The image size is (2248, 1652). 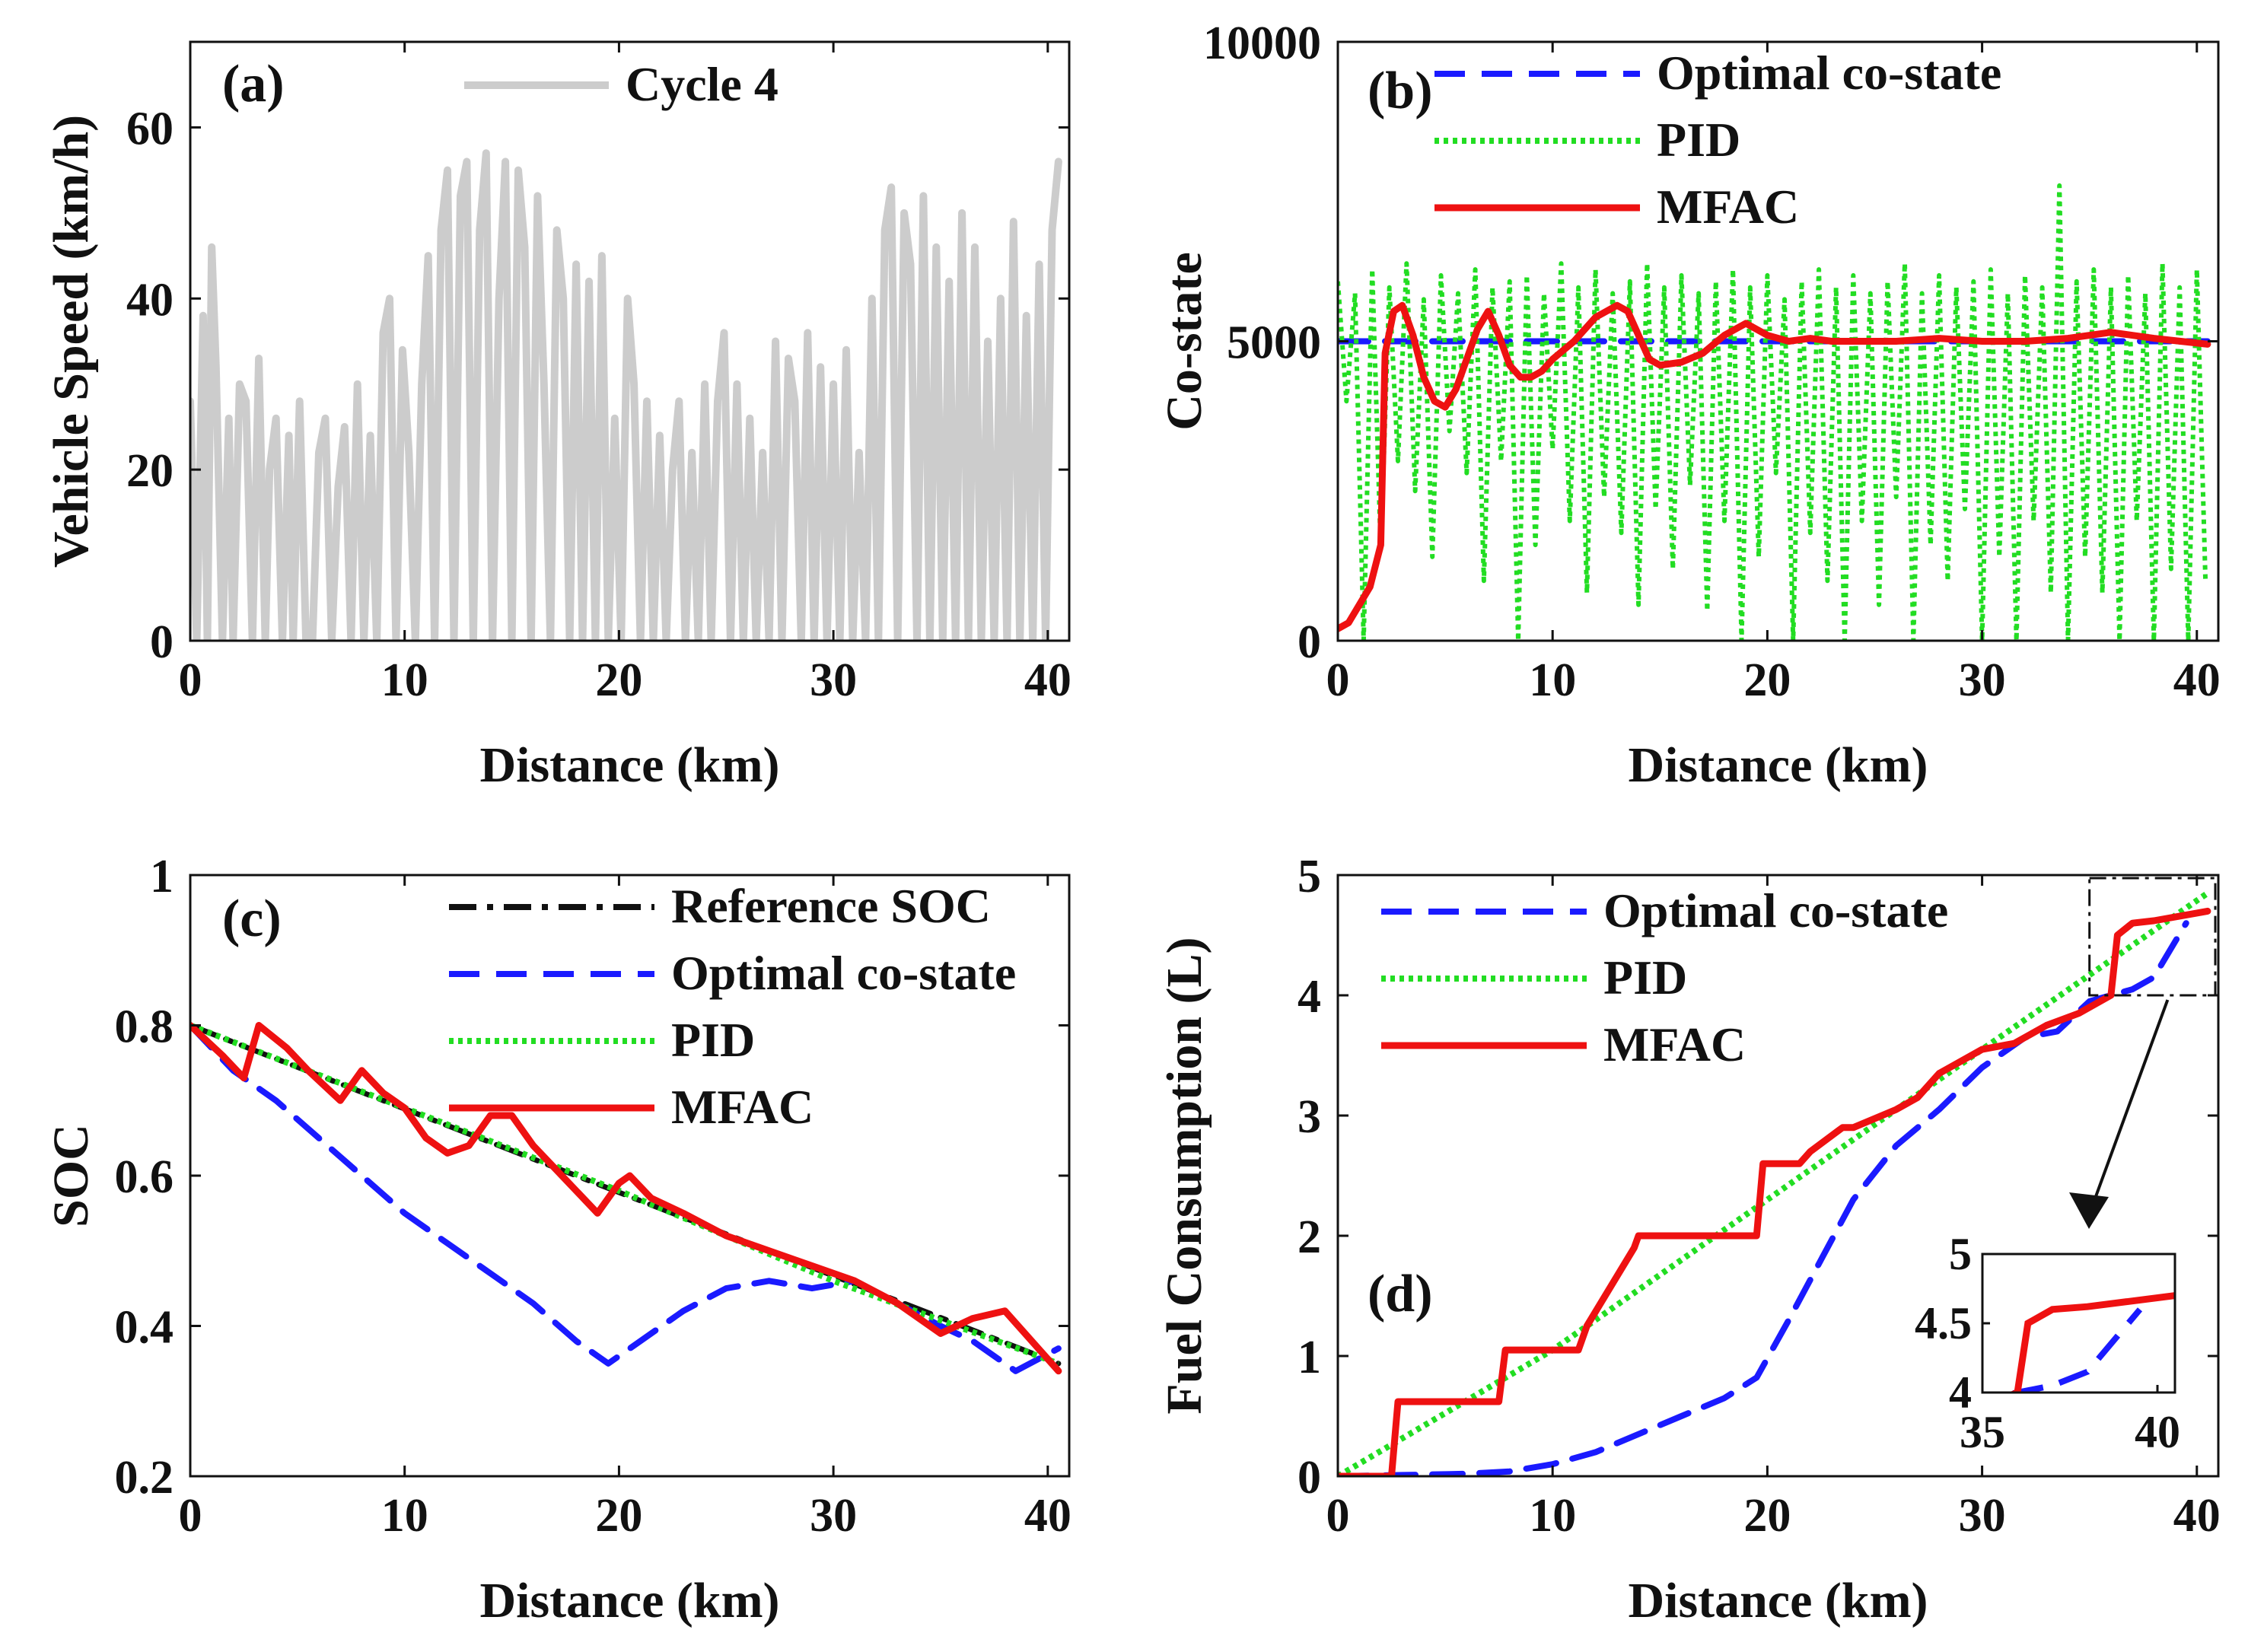 What do you see at coordinates (1943, 1323) in the screenshot?
I see `inset-y-tick-label: 4.5` at bounding box center [1943, 1323].